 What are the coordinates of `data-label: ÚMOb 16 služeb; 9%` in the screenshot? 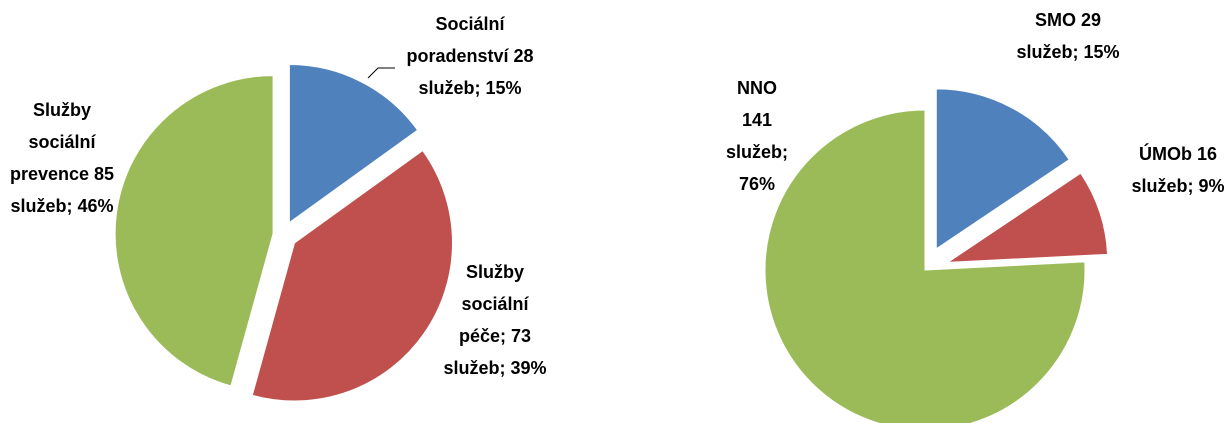 It's located at (1178, 170).